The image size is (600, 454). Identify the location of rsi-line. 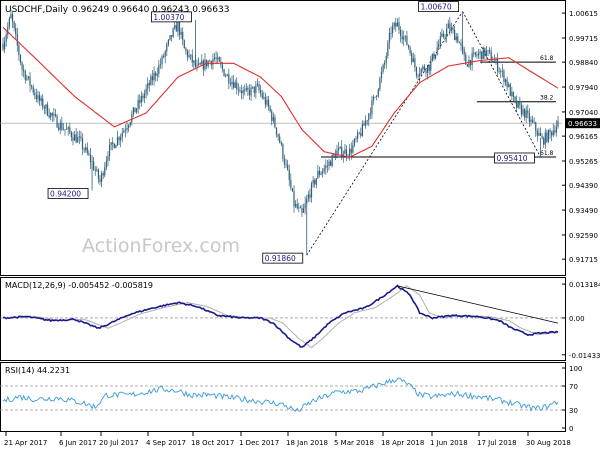
(280, 395).